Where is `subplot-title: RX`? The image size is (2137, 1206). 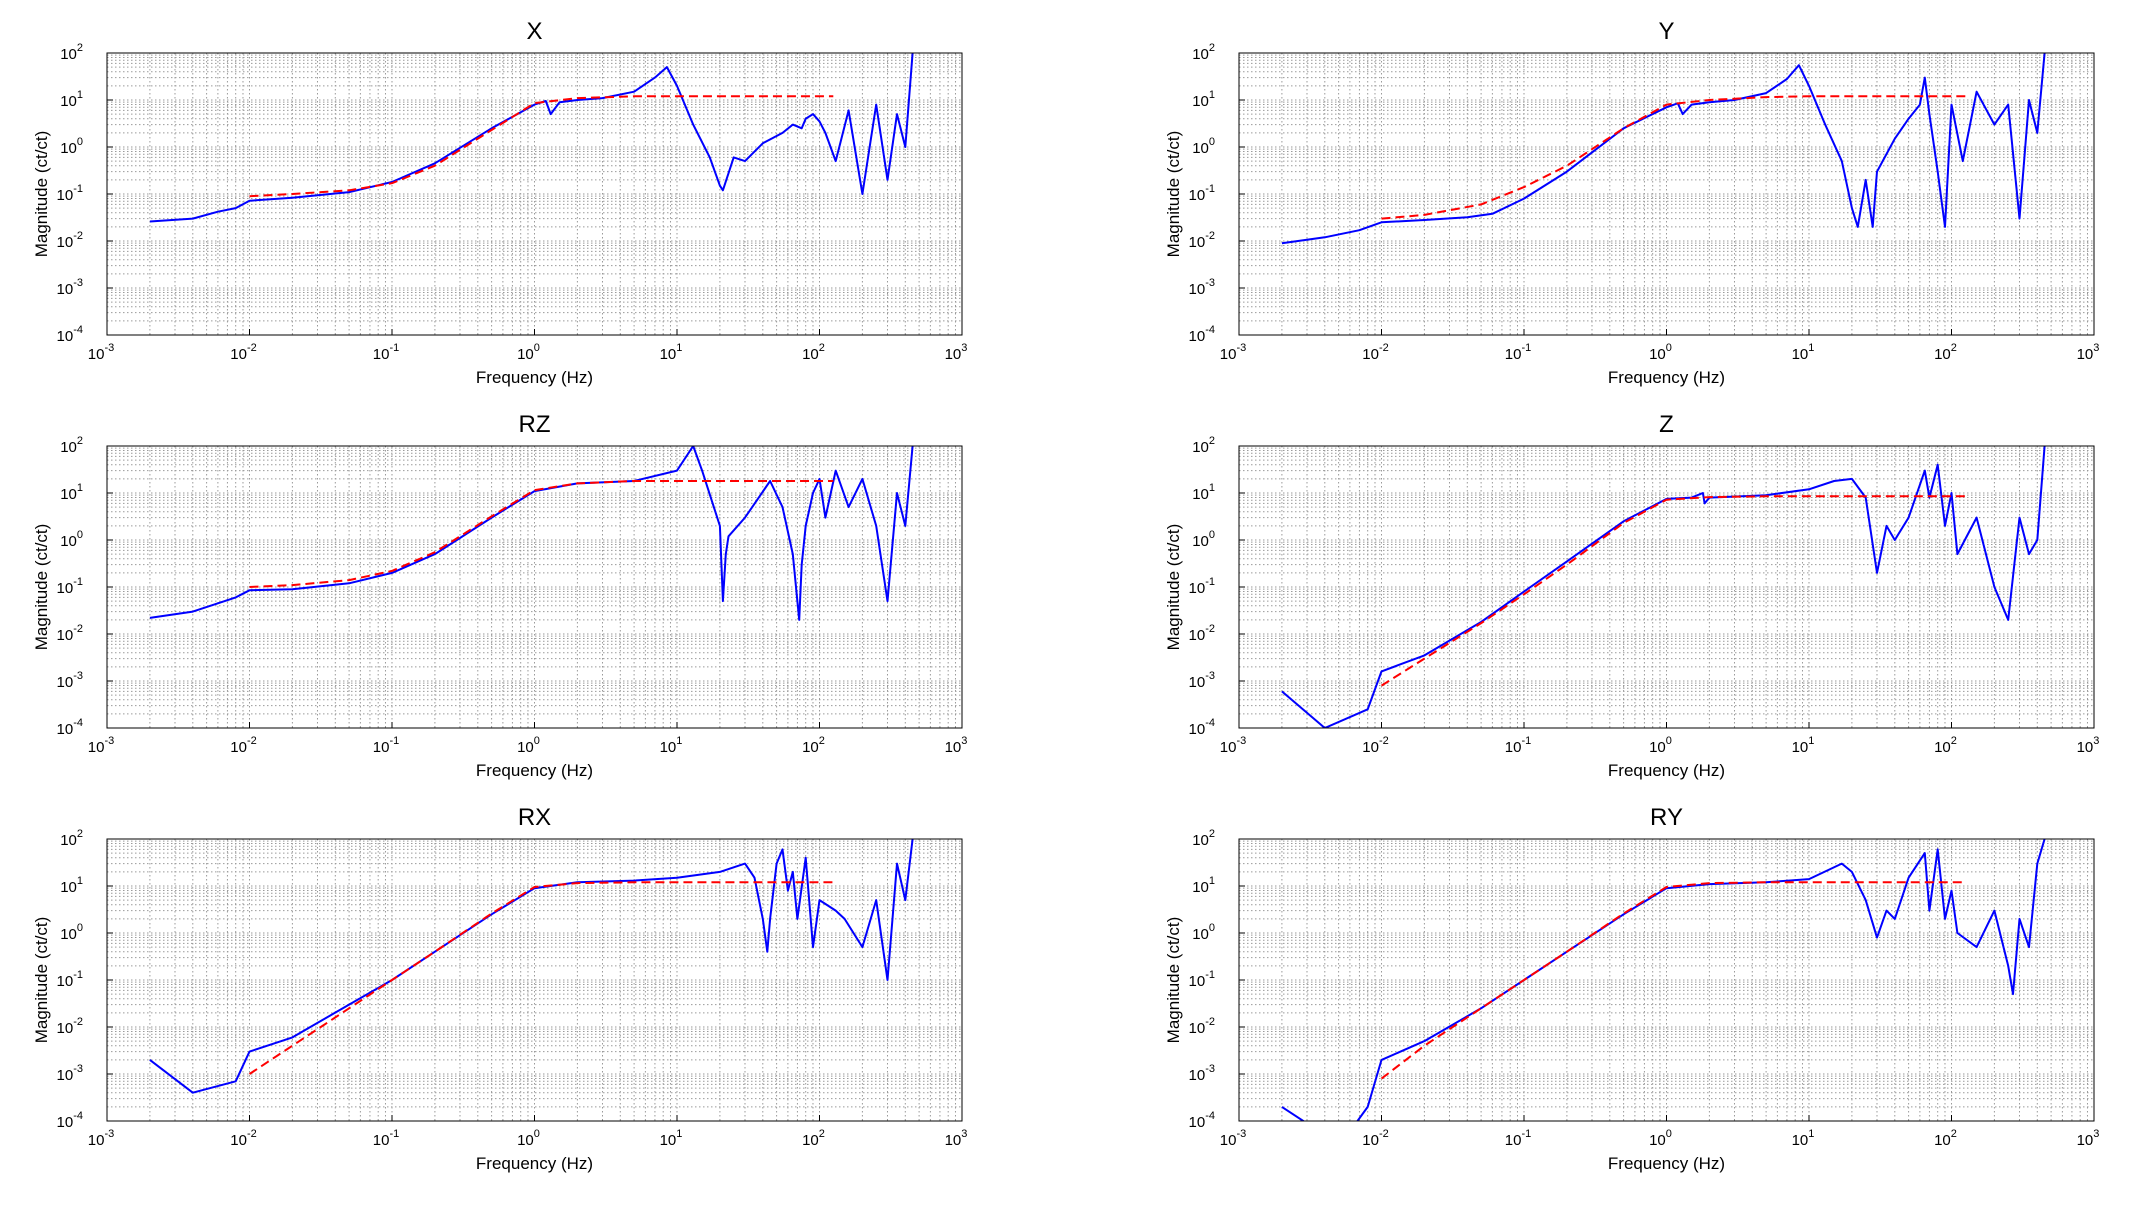
subplot-title: RX is located at coordinates (534, 817).